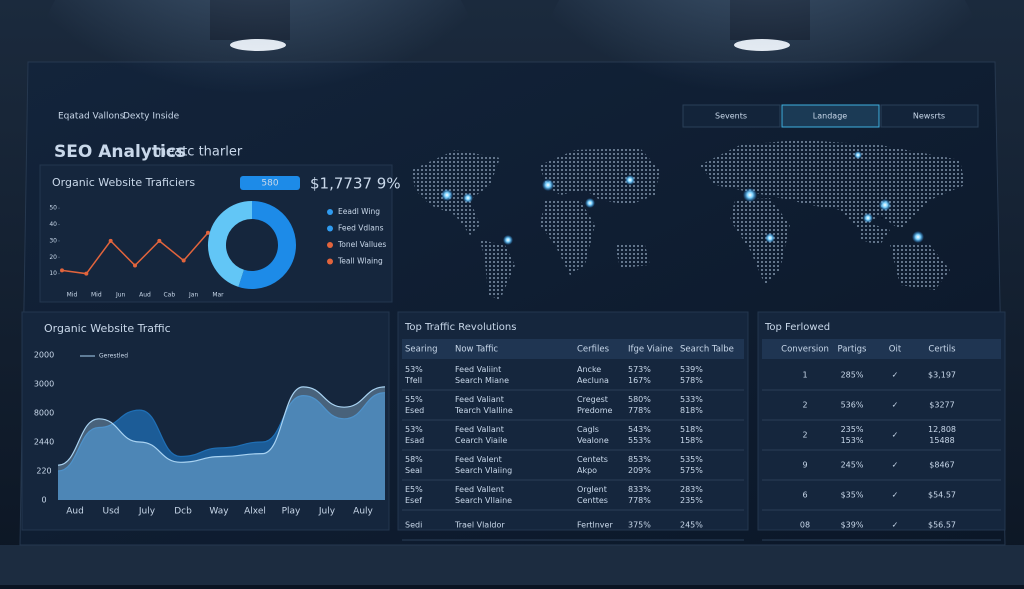 The width and height of the screenshot is (1024, 589). What do you see at coordinates (804, 465) in the screenshot?
I see `table-cell: 9` at bounding box center [804, 465].